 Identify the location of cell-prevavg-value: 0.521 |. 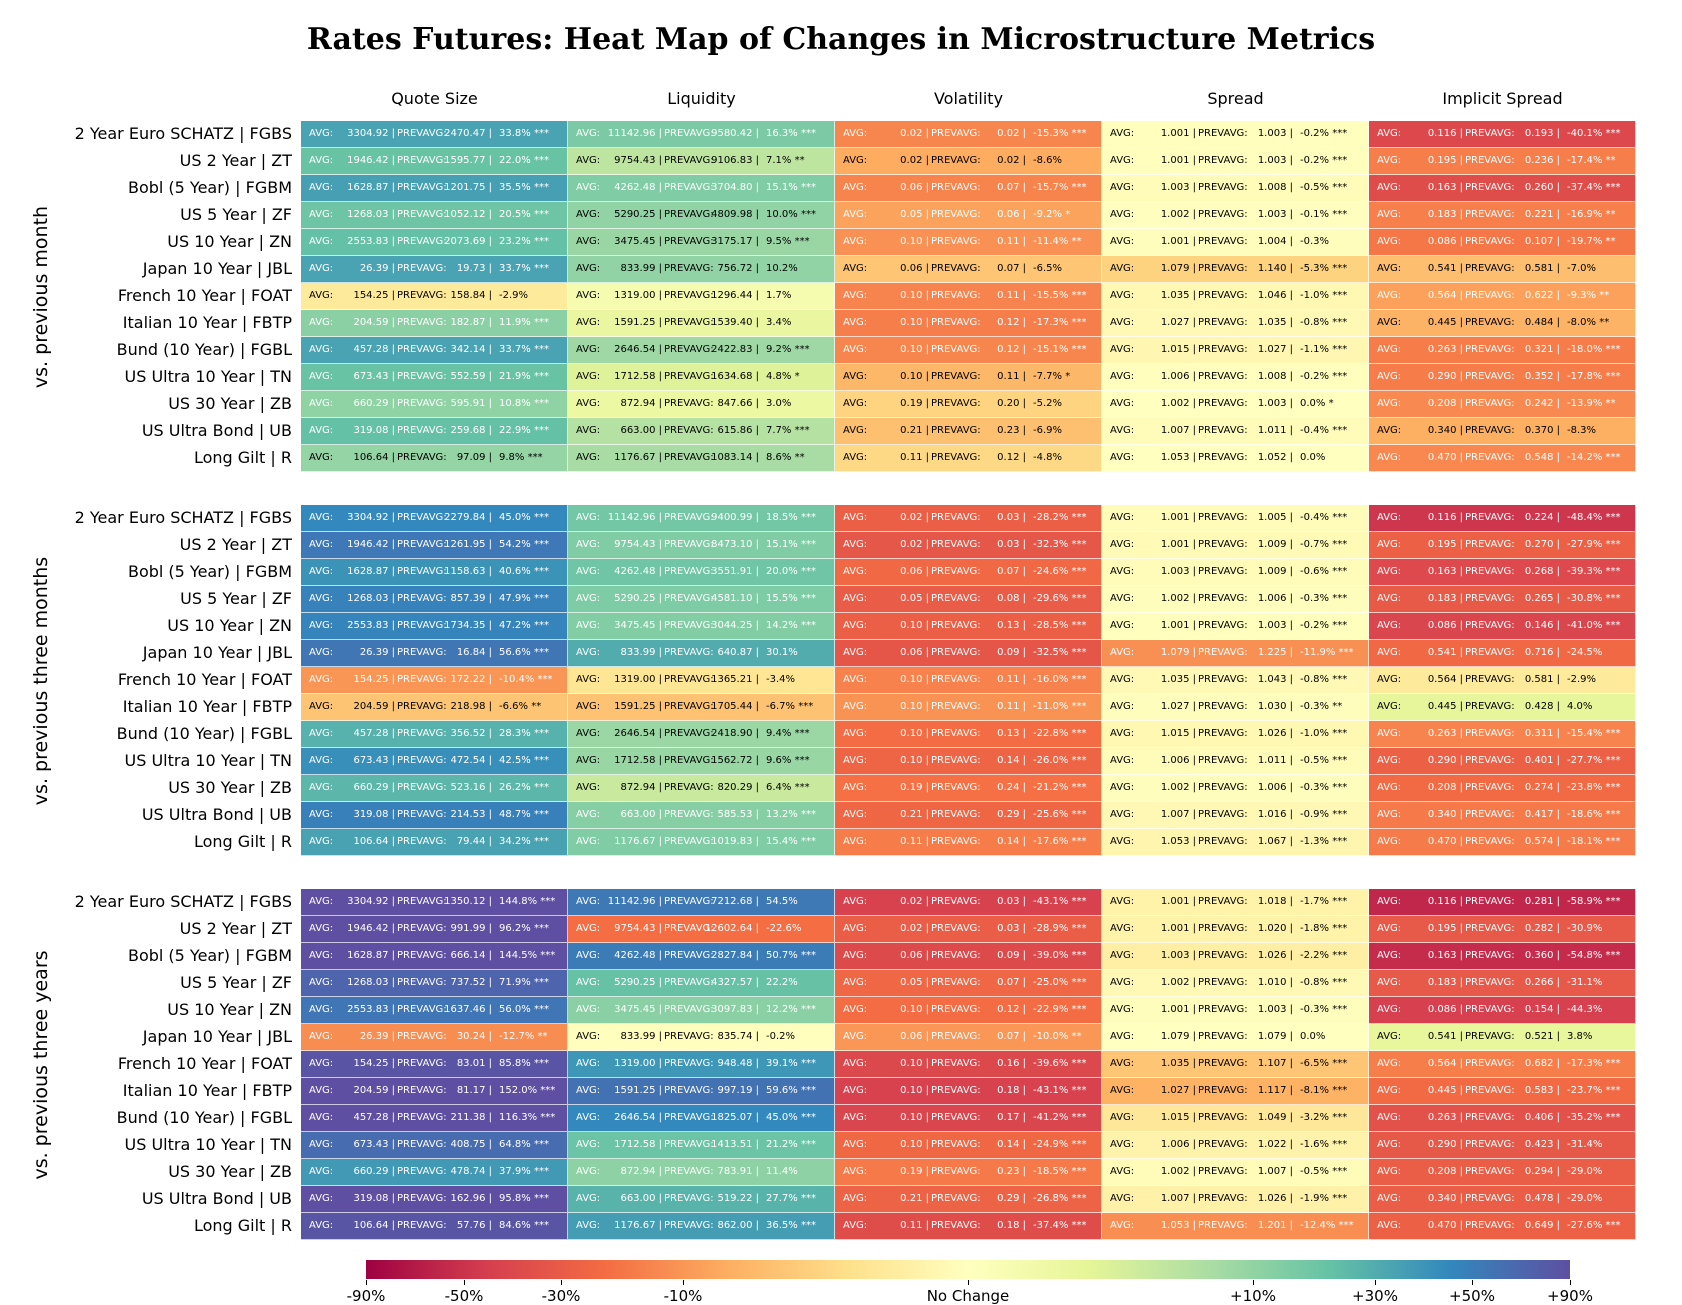
(1542, 1036).